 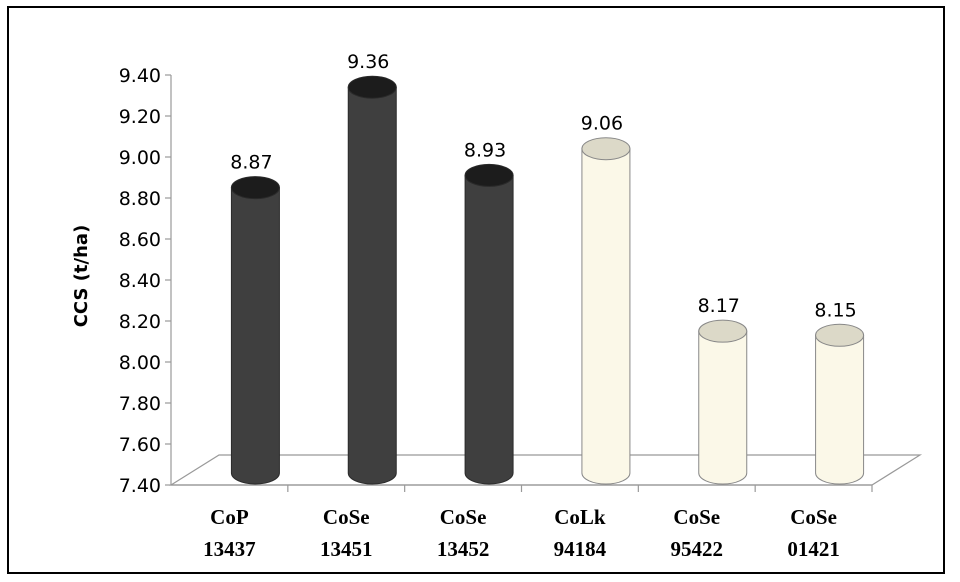 I want to click on category-label: 13452, so click(x=463, y=549).